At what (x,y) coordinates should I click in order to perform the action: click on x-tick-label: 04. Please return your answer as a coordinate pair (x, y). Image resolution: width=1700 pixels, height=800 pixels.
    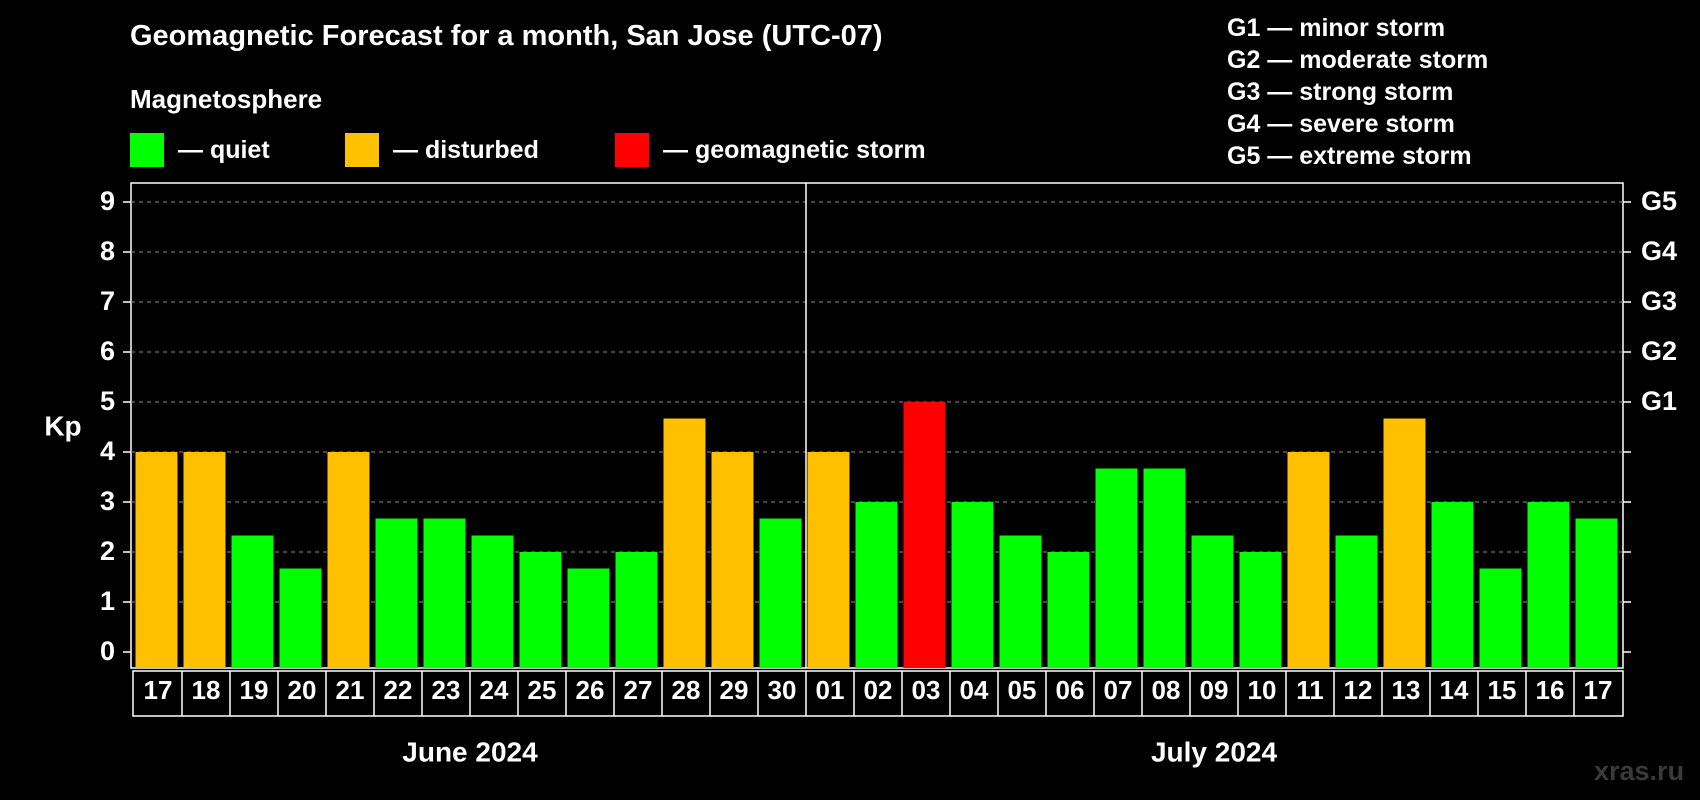
    Looking at the image, I should click on (974, 690).